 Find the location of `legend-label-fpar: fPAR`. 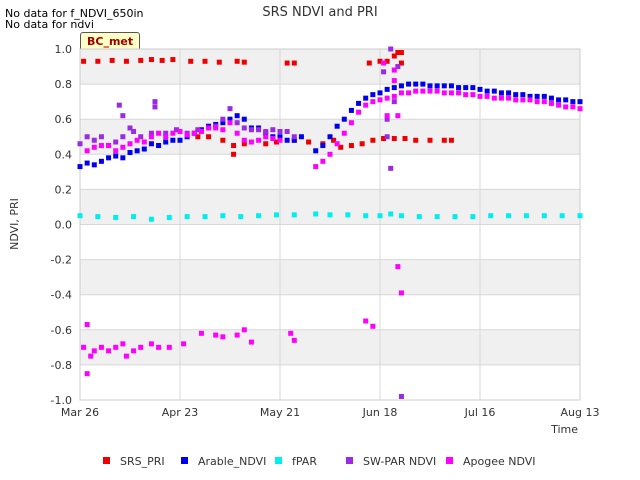

legend-label-fpar: fPAR is located at coordinates (304, 461).